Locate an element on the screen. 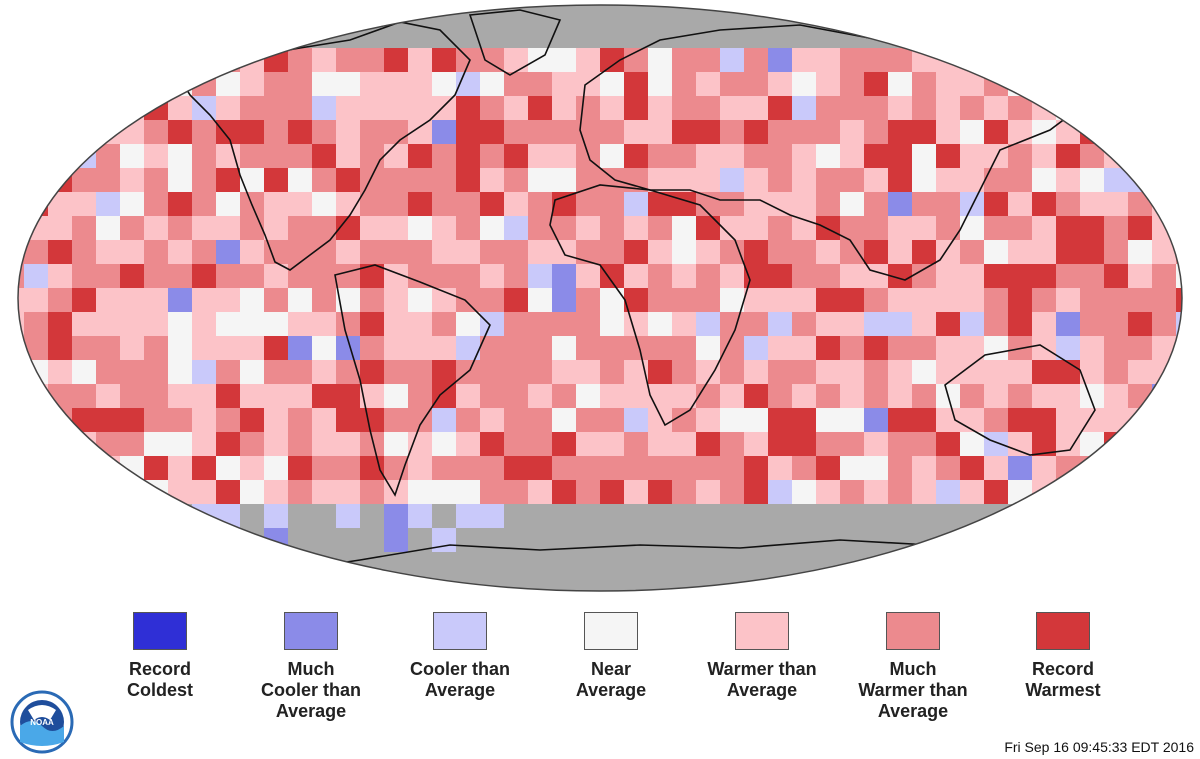 The height and width of the screenshot is (759, 1200). legend-item-much-warmer: Much Warmer than Average is located at coordinates (913, 667).